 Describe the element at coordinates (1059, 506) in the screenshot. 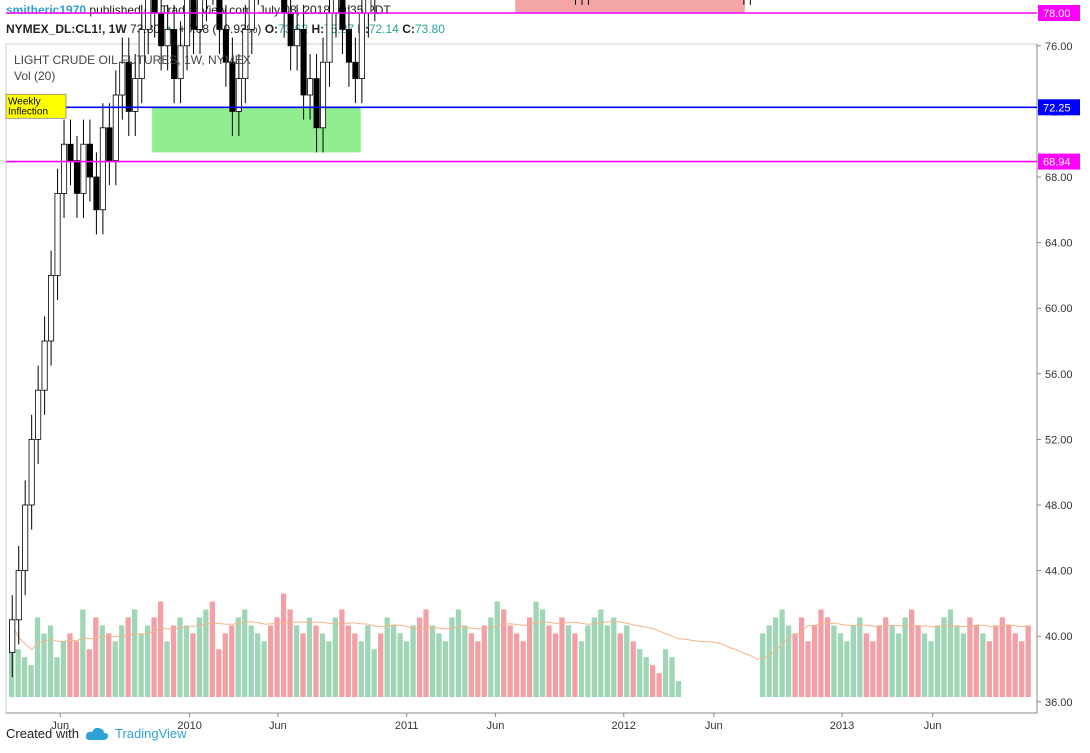

I see `y-tick-label: 48.00` at that location.